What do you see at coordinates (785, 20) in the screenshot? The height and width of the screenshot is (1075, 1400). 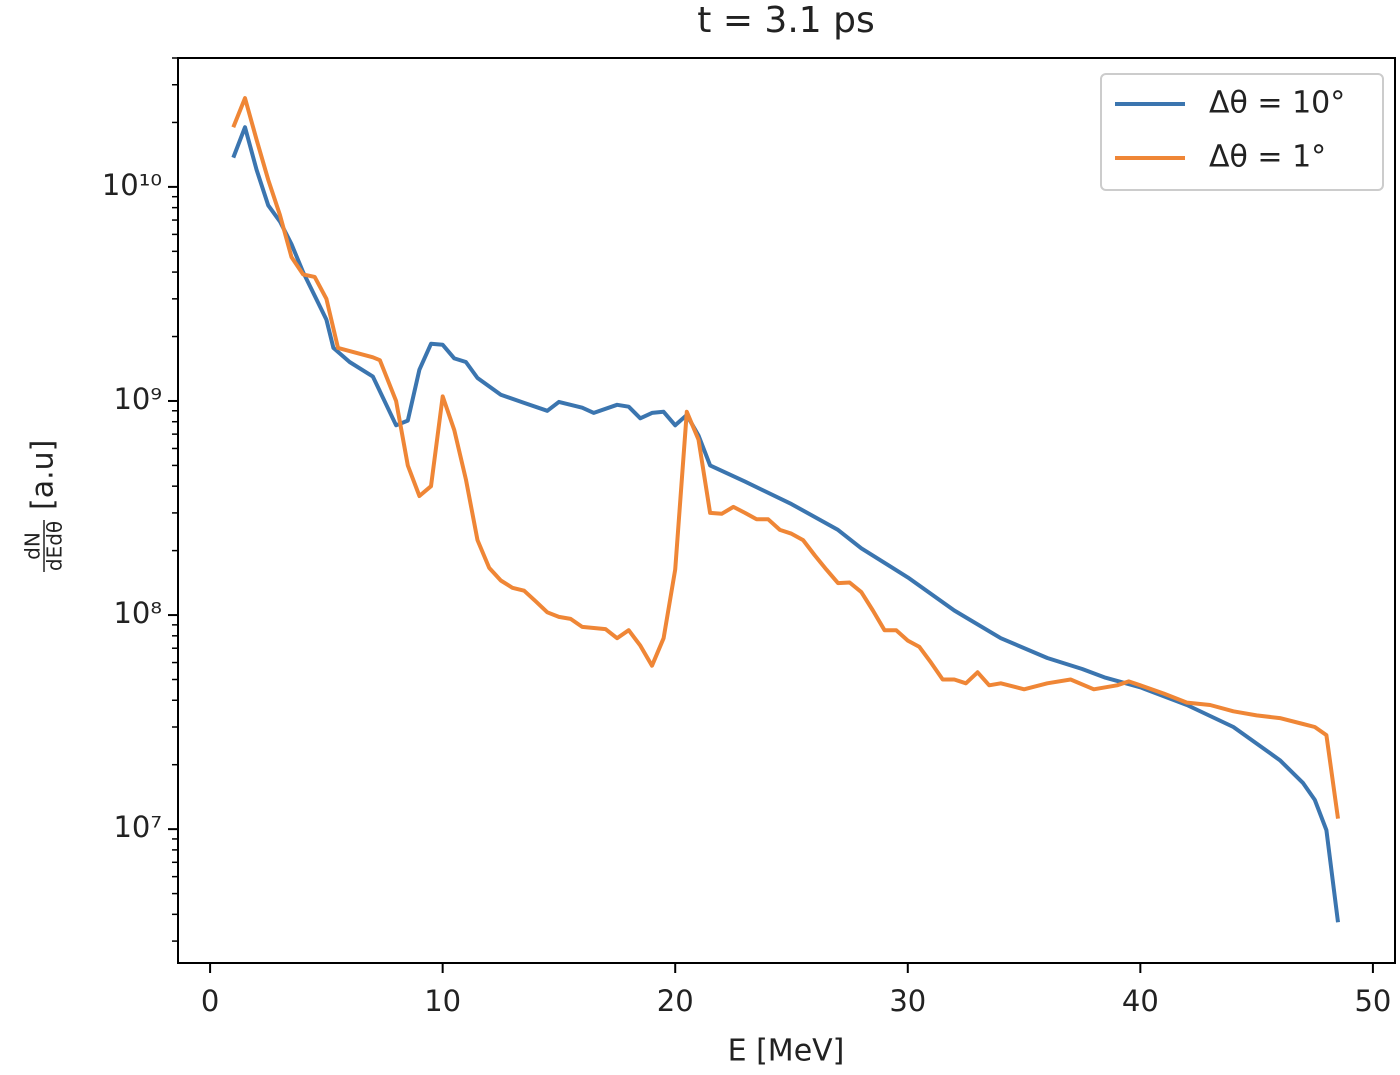 I see `chart-title: t = 3.1 ps` at bounding box center [785, 20].